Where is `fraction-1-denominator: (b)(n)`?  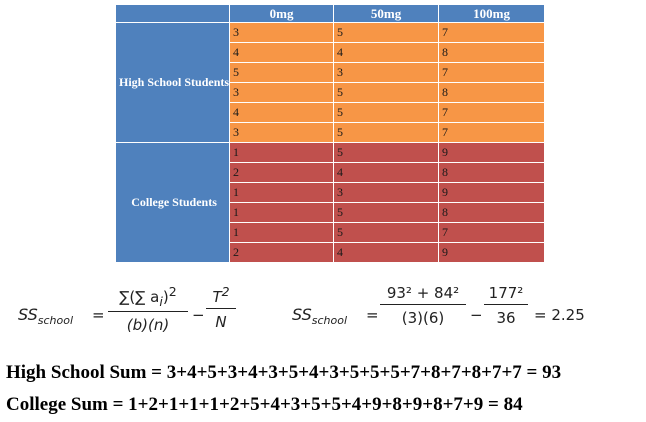
fraction-1-denominator: (b)(n) is located at coordinates (148, 325).